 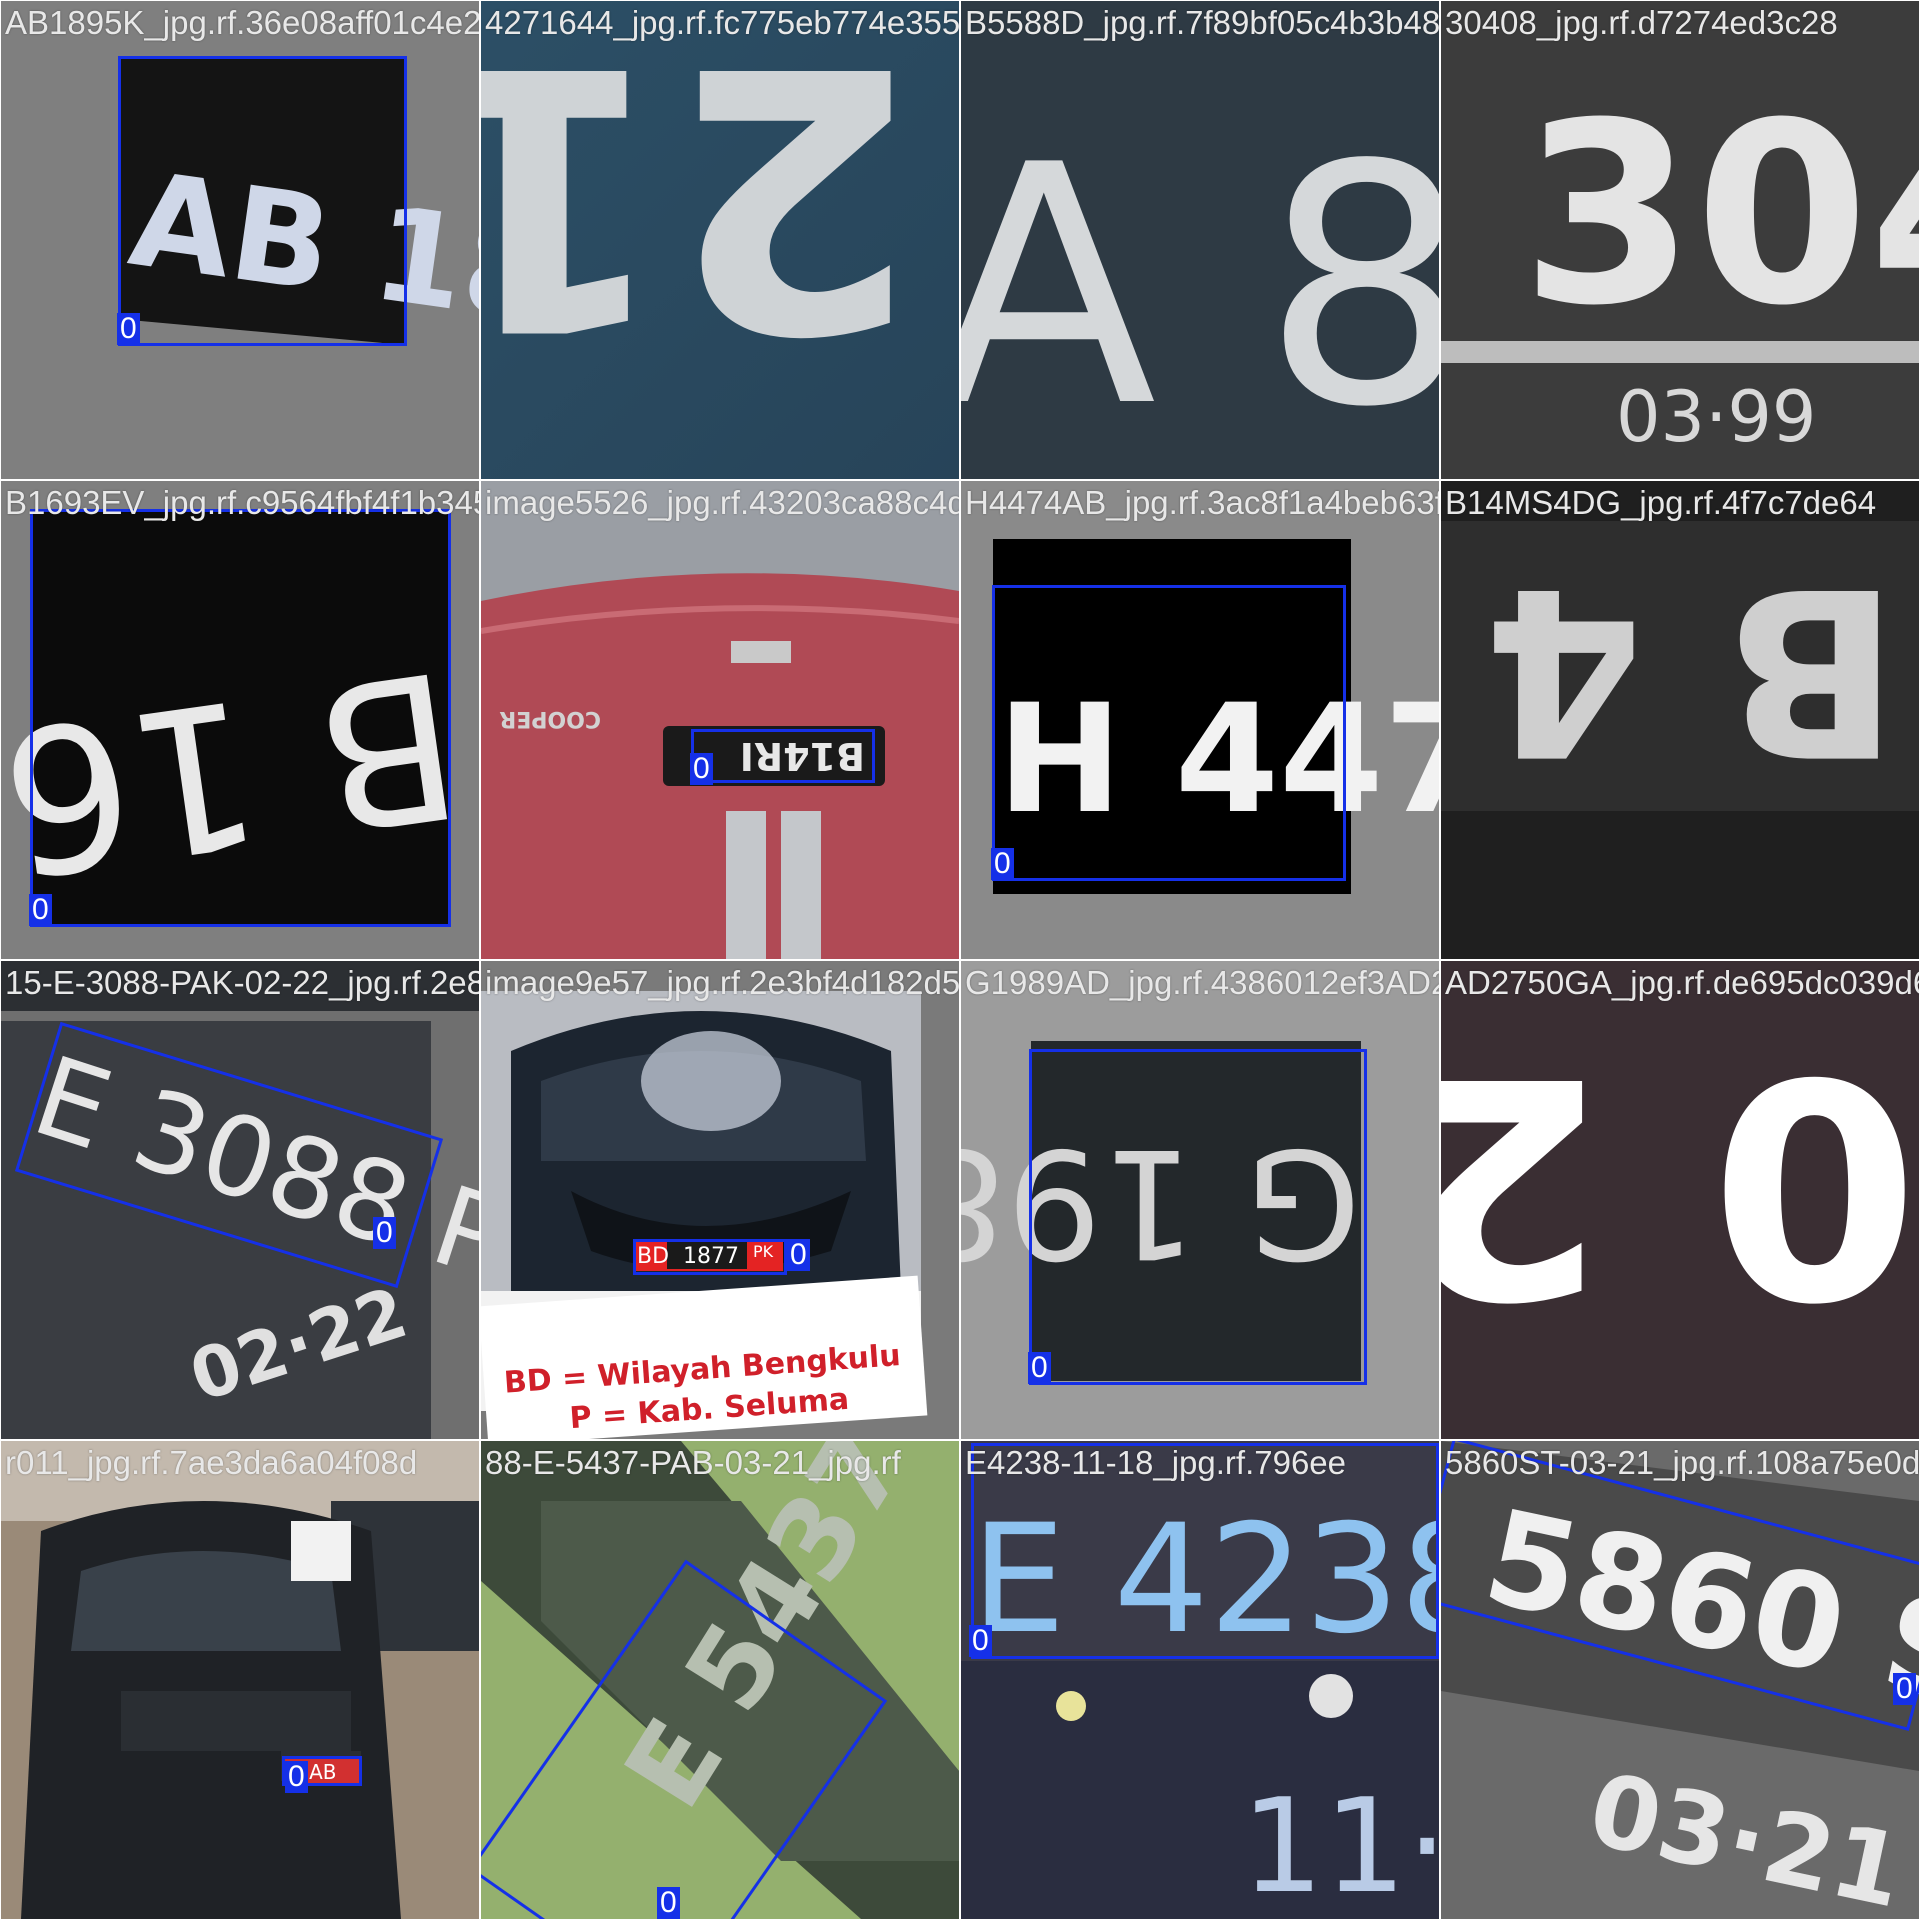 I want to click on plate-photo: E 5437, so click(x=720, y=1680).